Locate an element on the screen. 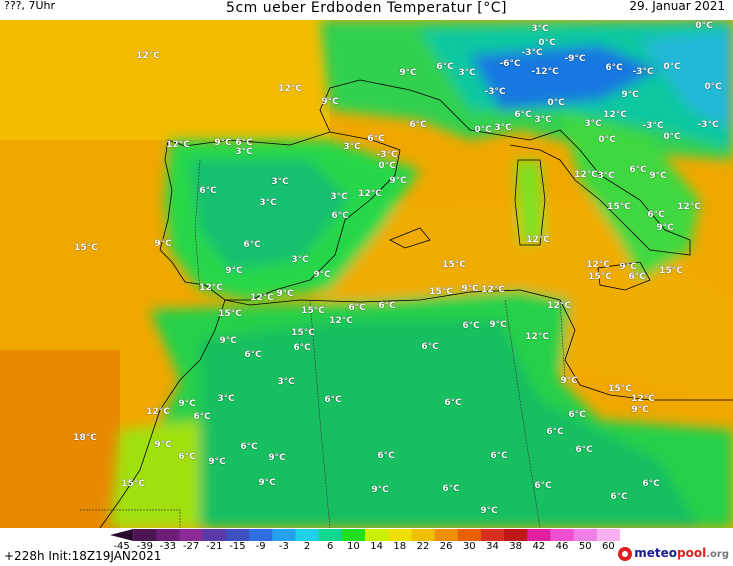 The height and width of the screenshot is (566, 733). color-scale-tick: -27 is located at coordinates (191, 546).